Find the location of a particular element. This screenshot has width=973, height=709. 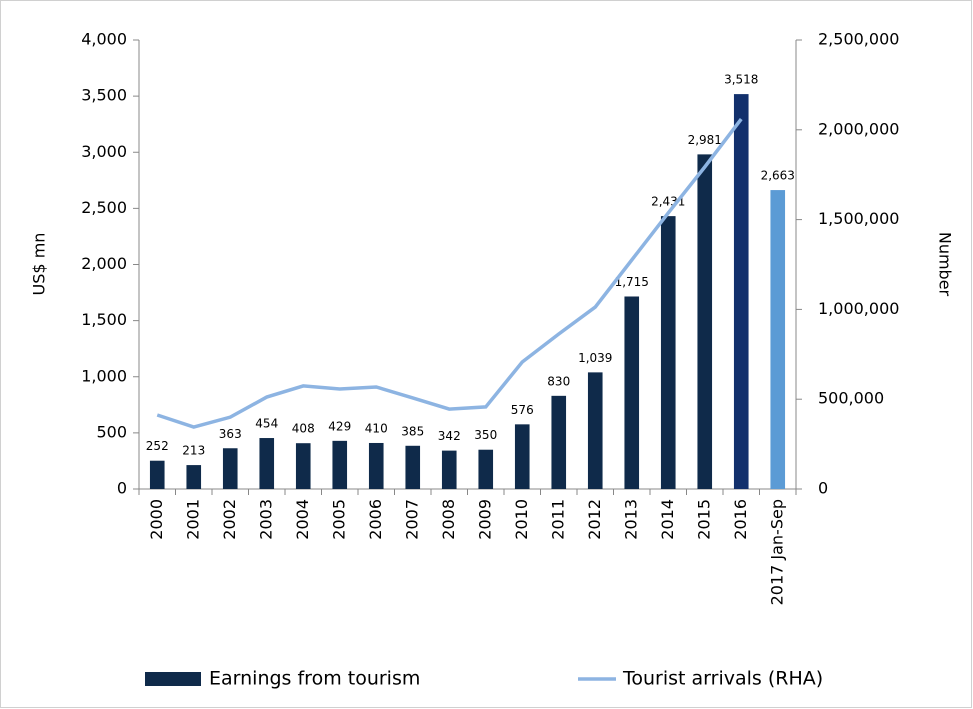

data-label: 454 is located at coordinates (266, 424).